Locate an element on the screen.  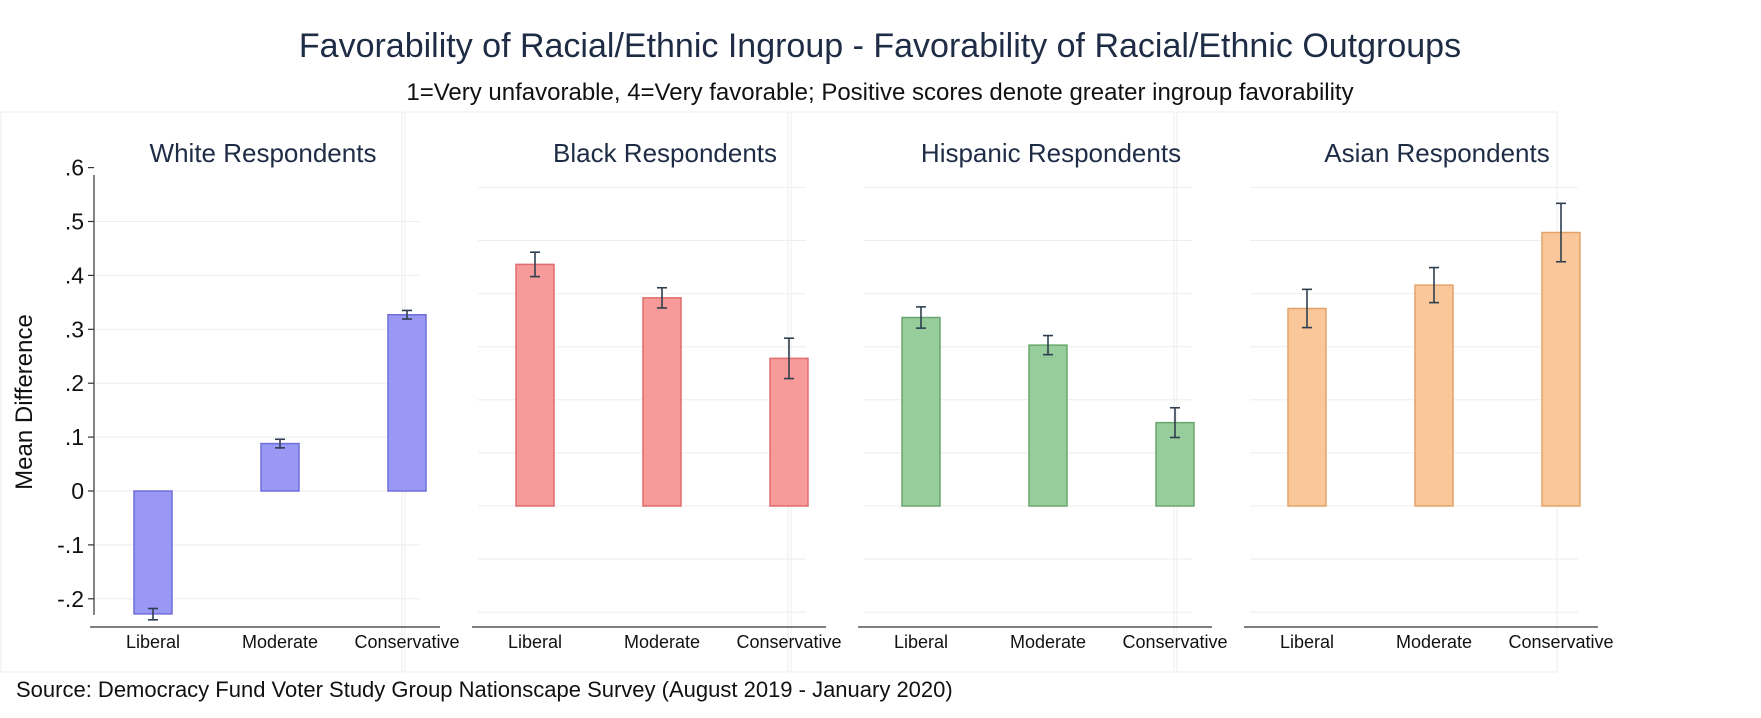
y-tick-label: -.1 is located at coordinates (70, 545).